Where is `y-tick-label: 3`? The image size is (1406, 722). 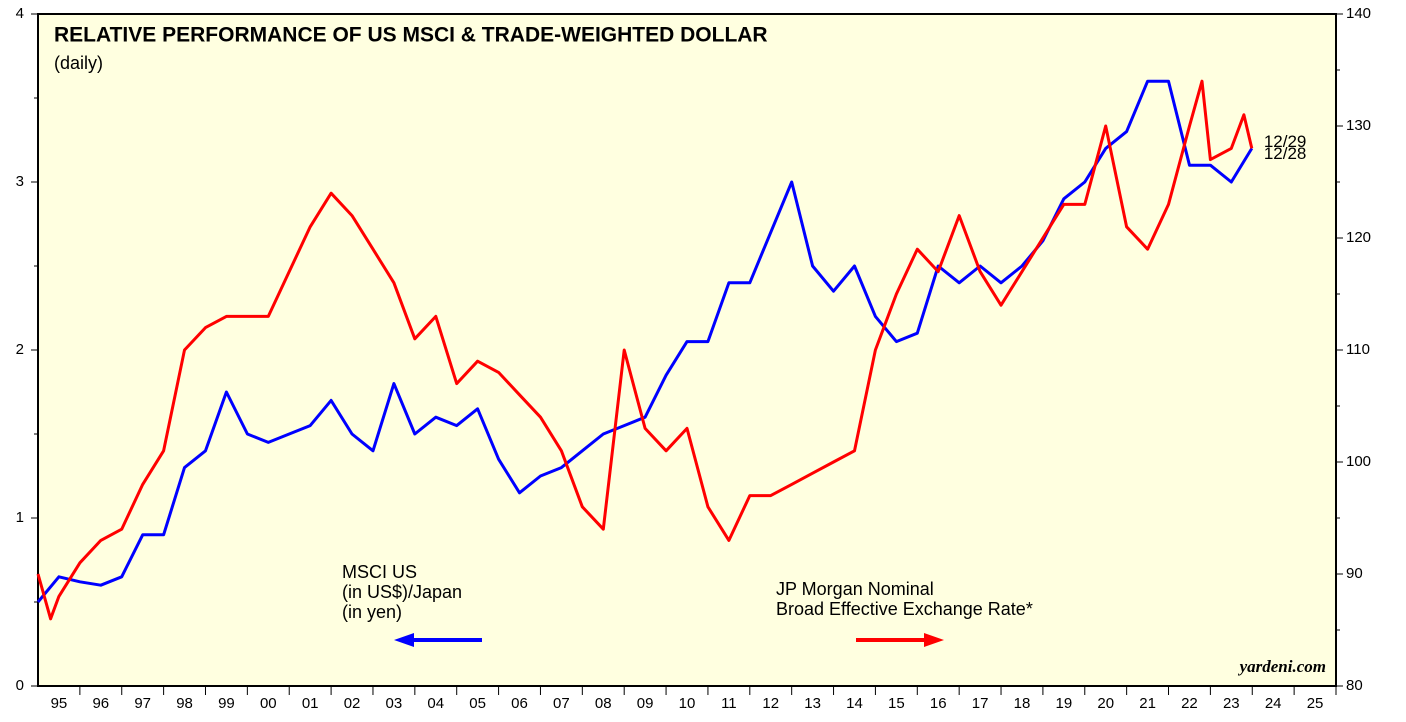 y-tick-label: 3 is located at coordinates (20, 181).